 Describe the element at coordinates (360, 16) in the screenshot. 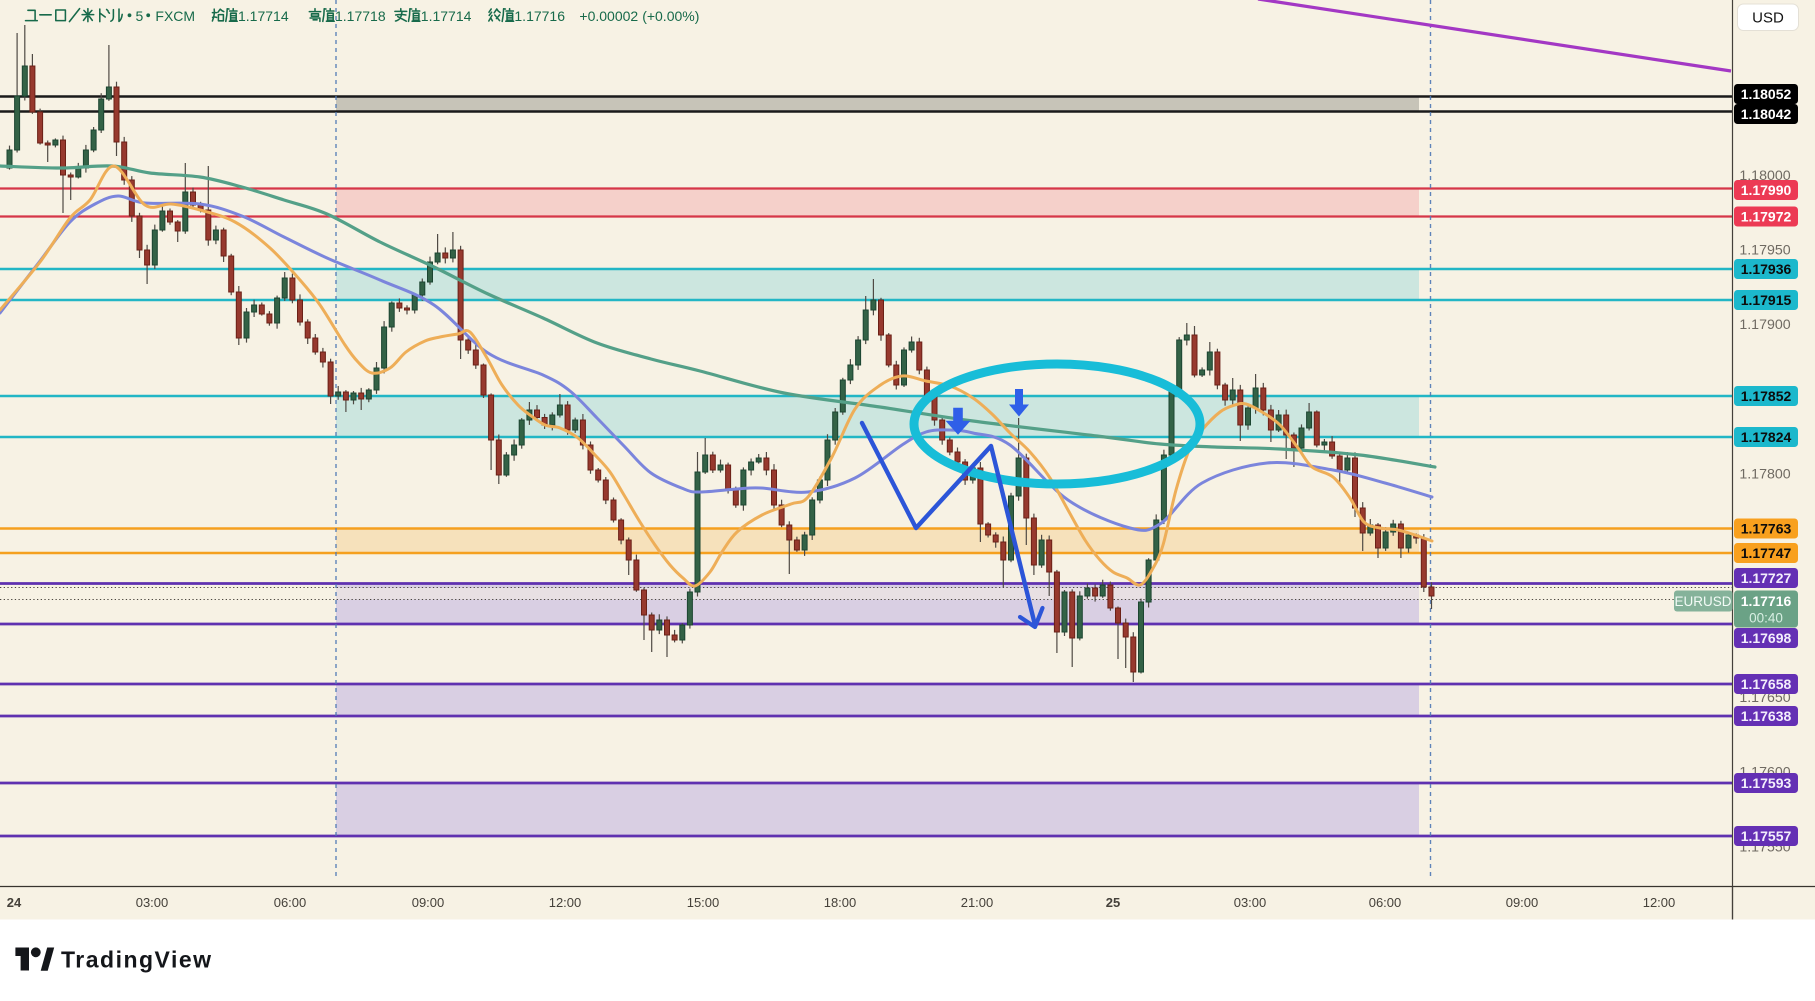

I see `svg-text: 1.17718` at that location.